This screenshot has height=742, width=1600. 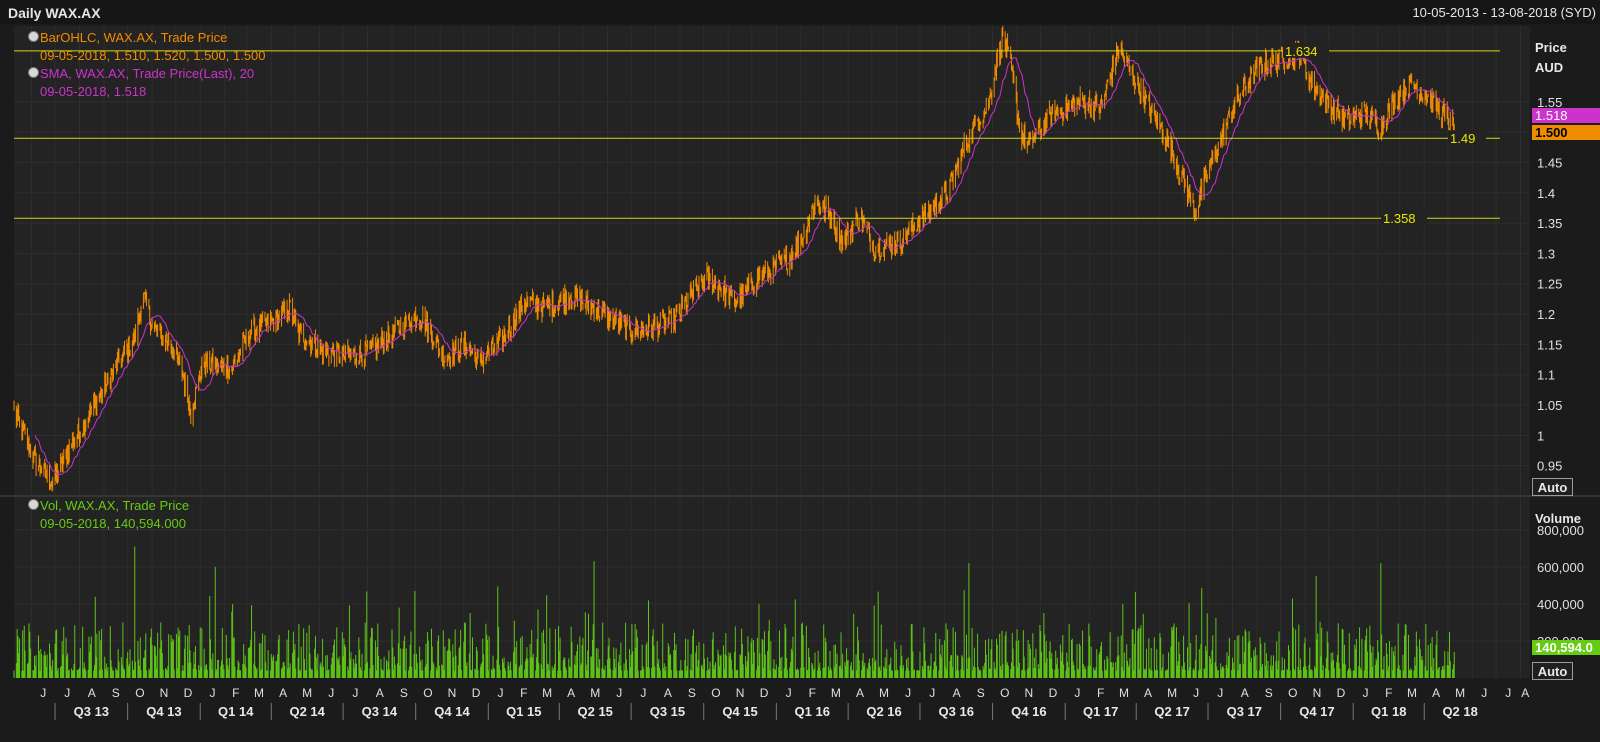 What do you see at coordinates (1546, 314) in the screenshot?
I see `price-tick-label: 1.2` at bounding box center [1546, 314].